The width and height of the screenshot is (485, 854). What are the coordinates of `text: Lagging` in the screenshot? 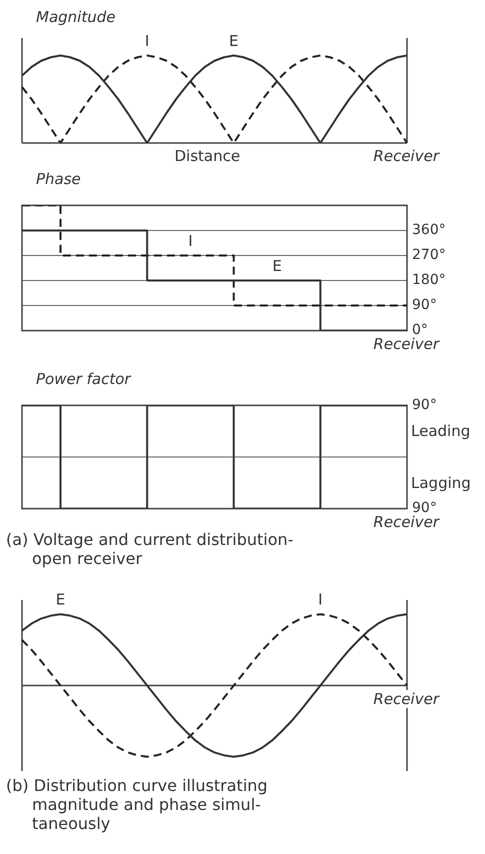 It's located at (441, 483).